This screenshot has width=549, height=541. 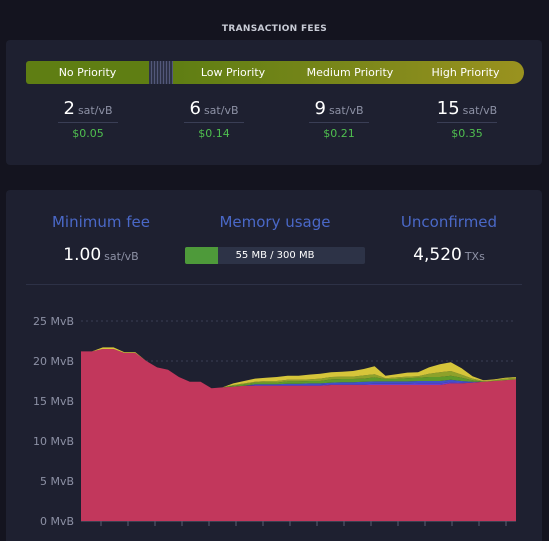 I want to click on fee-usd: $0.14, so click(x=214, y=133).